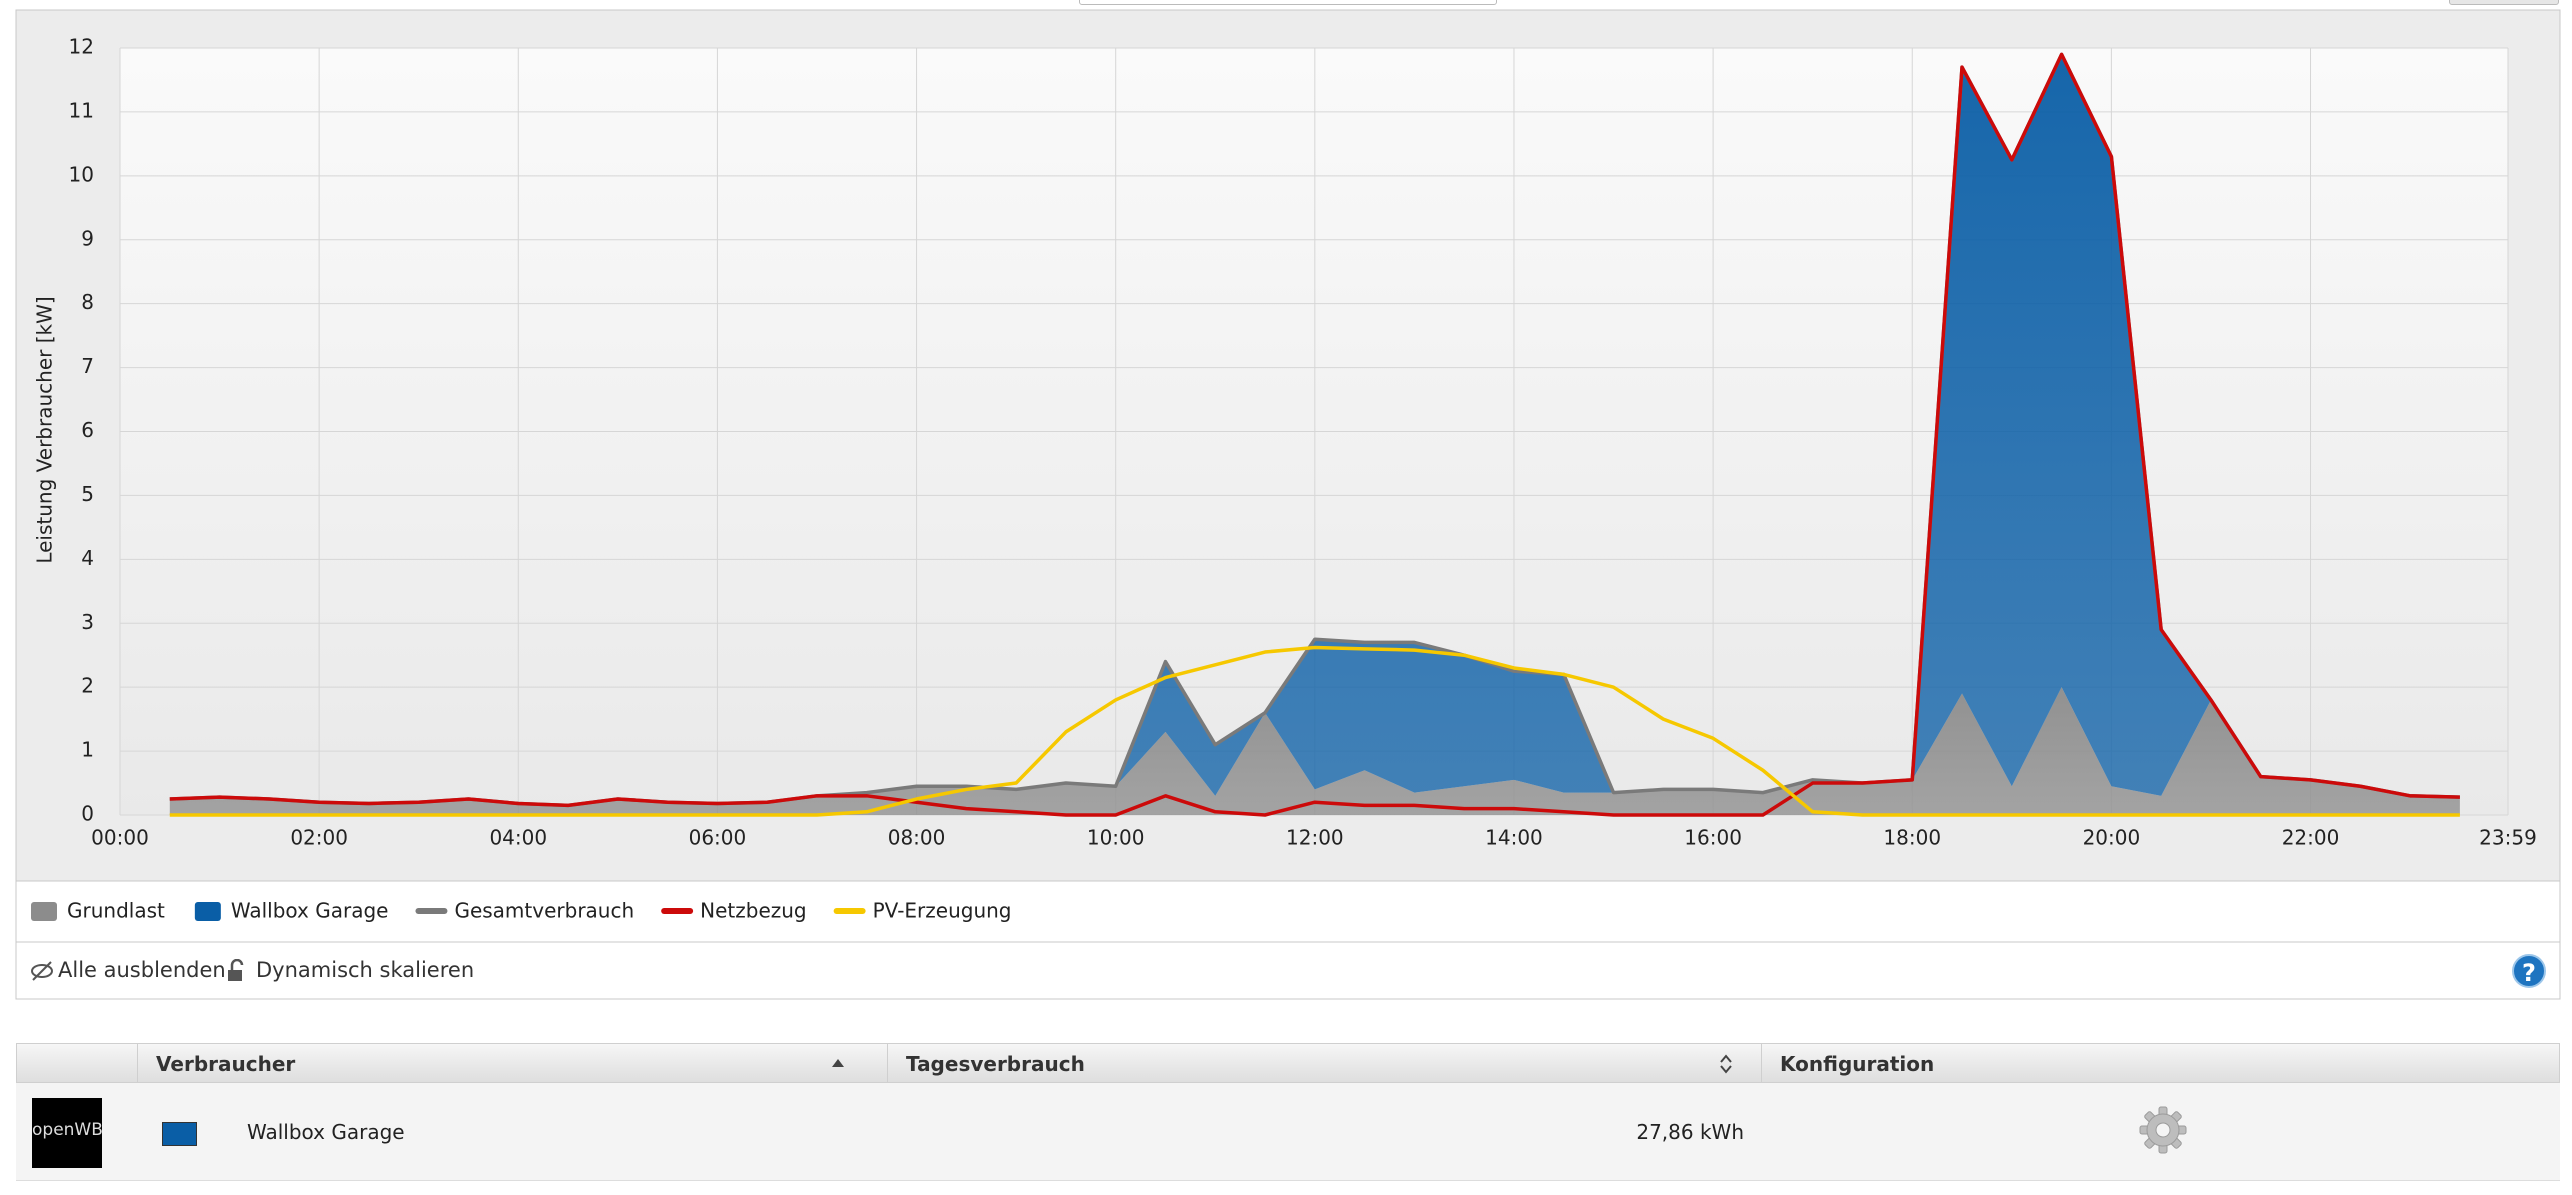 Image resolution: width=2572 pixels, height=1195 pixels. I want to click on table-row: openWB Wallbox Garage 27,86 kWh, so click(1288, 1132).